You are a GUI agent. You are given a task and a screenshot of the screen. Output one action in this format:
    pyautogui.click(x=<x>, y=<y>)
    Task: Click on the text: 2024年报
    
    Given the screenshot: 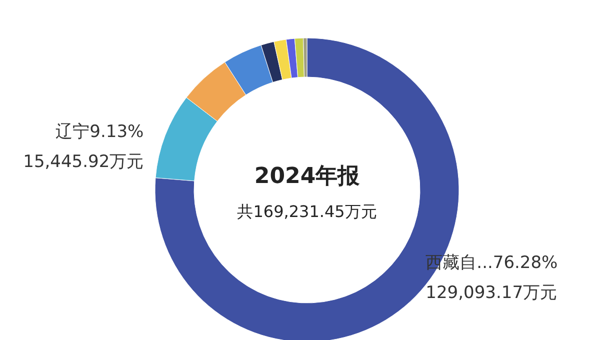 What is the action you would take?
    pyautogui.click(x=307, y=176)
    